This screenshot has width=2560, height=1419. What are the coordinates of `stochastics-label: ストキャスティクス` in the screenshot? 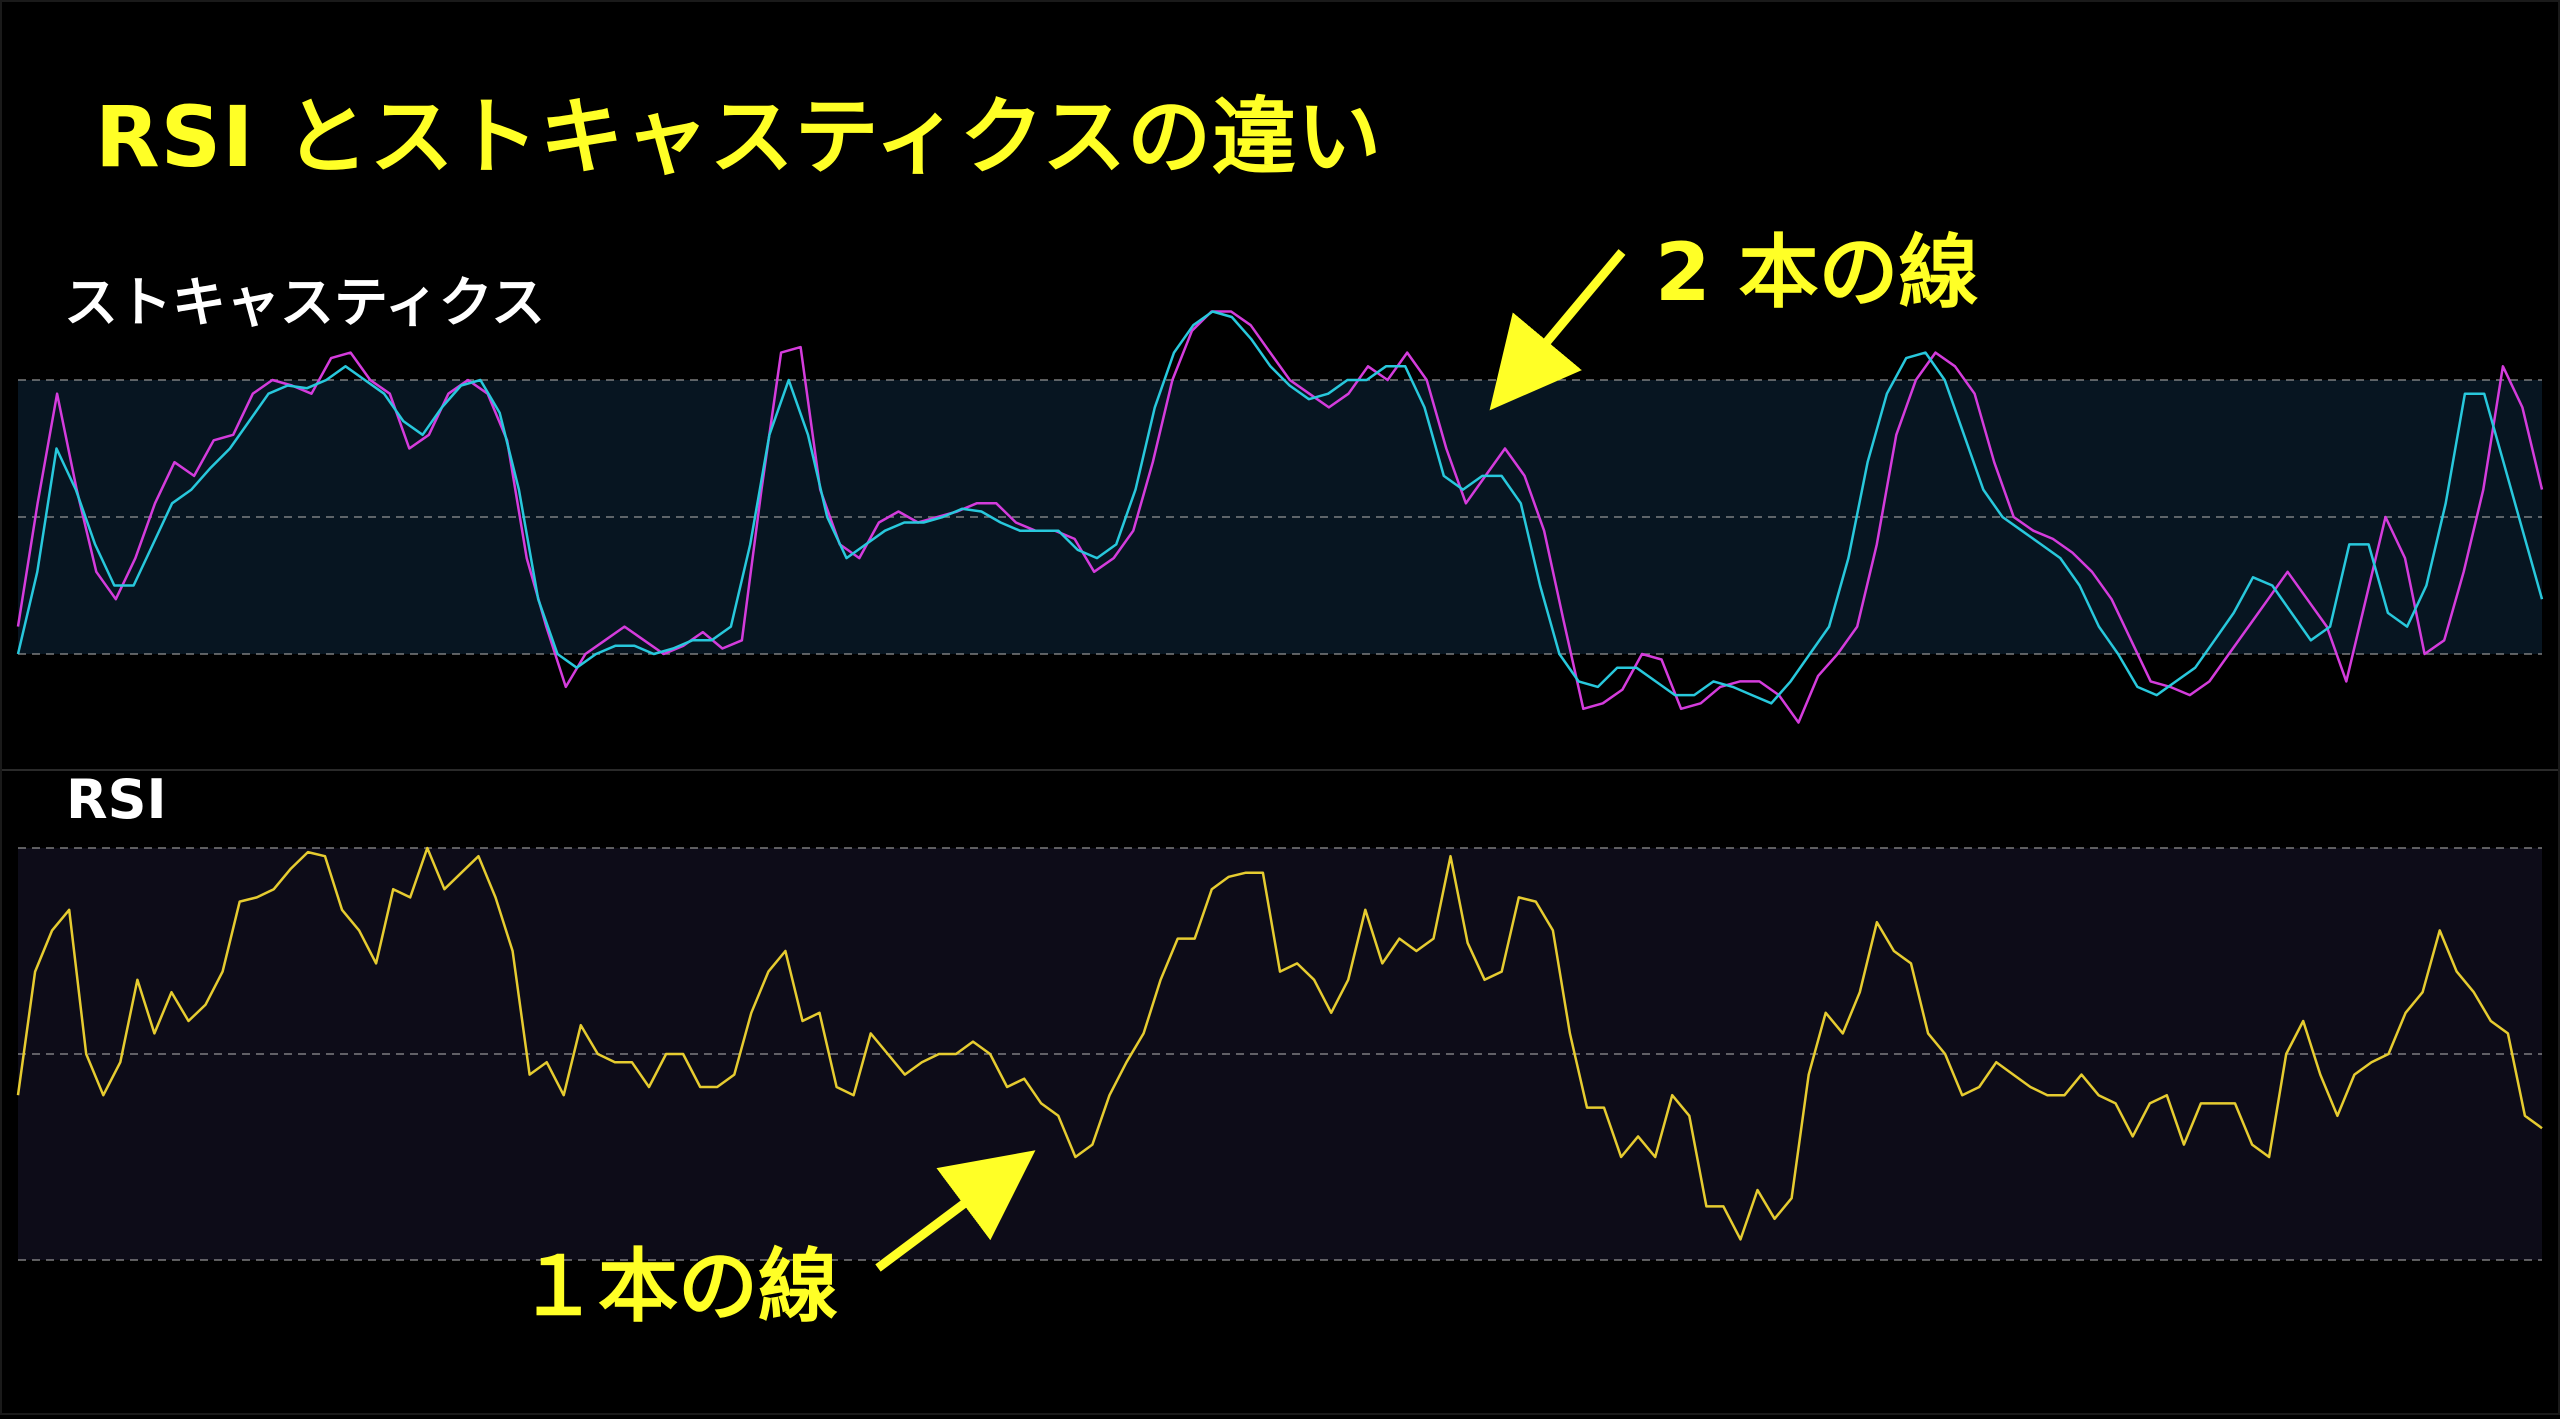 It's located at (305, 302).